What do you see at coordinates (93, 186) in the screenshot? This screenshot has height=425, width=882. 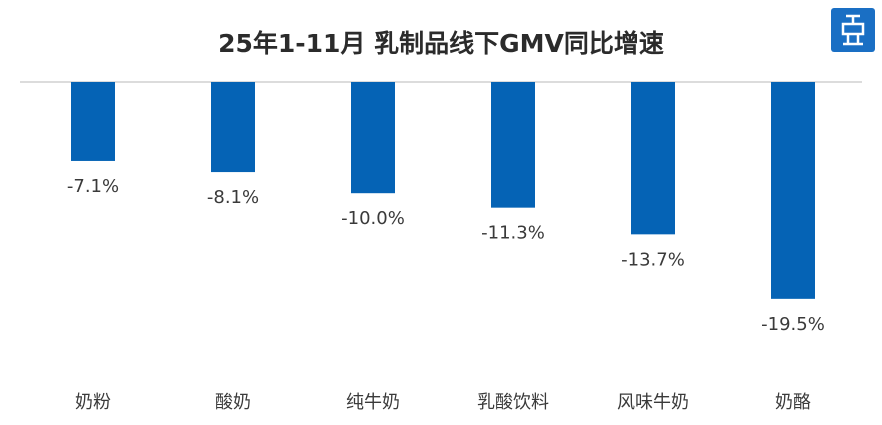 I see `value-label: -7.1%` at bounding box center [93, 186].